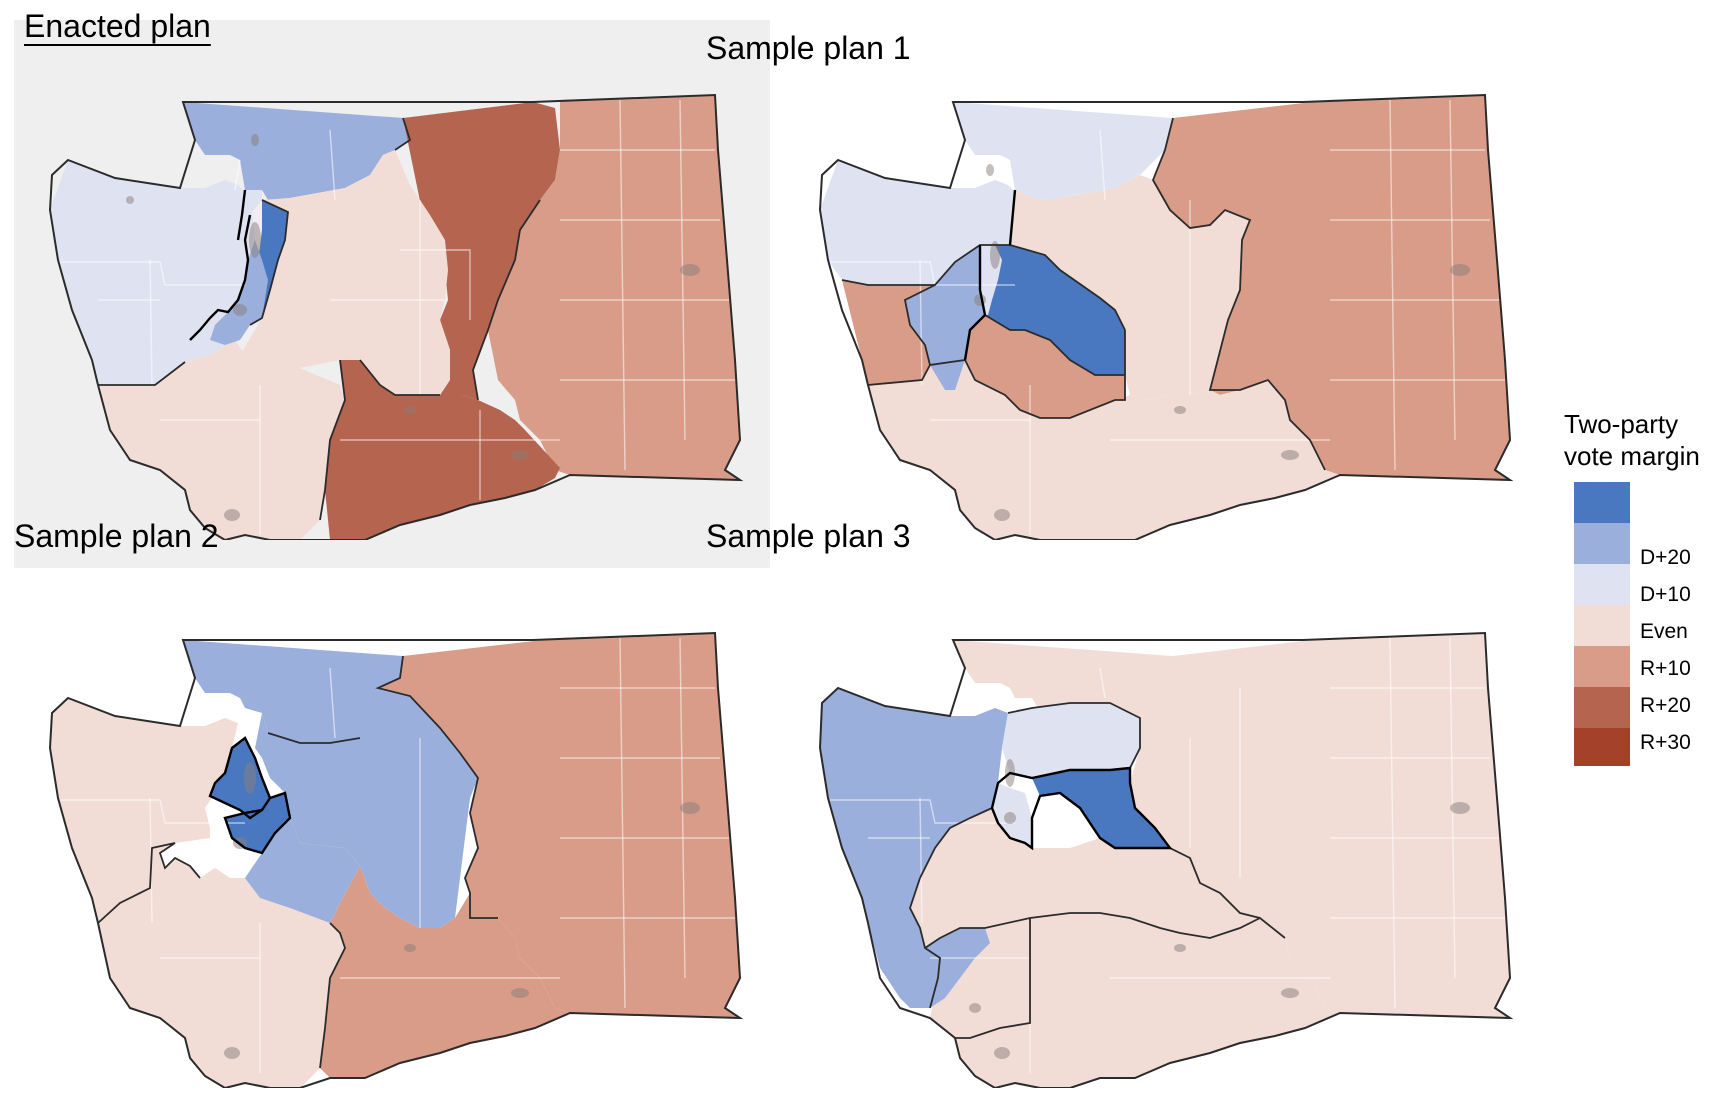  What do you see at coordinates (1602, 666) in the screenshot?
I see `legend-swatch-r10` at bounding box center [1602, 666].